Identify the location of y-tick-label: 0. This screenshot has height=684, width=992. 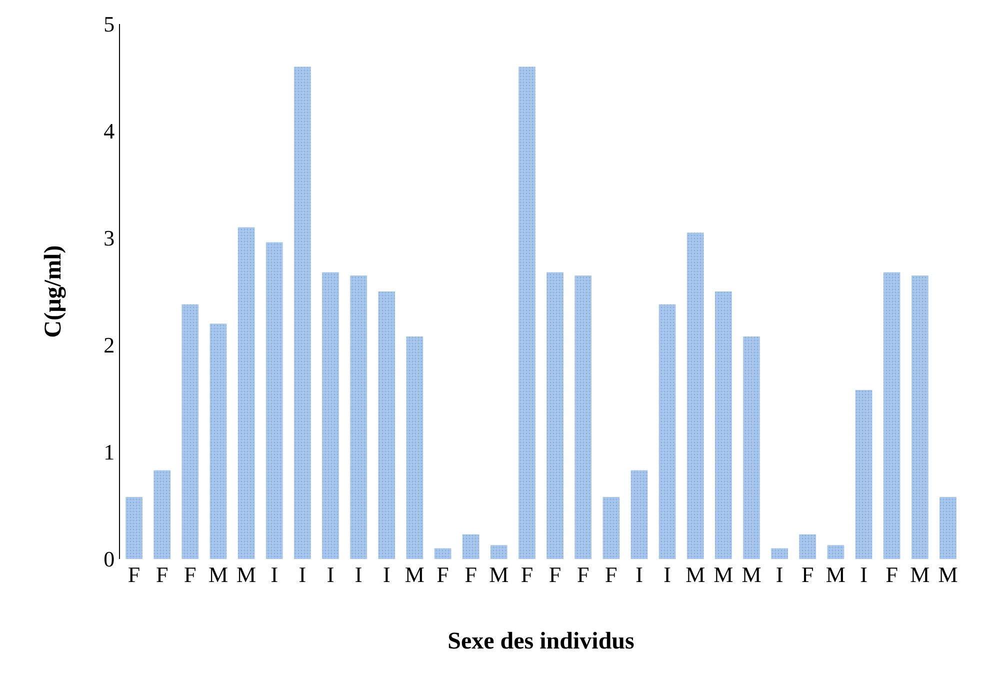
(109, 559).